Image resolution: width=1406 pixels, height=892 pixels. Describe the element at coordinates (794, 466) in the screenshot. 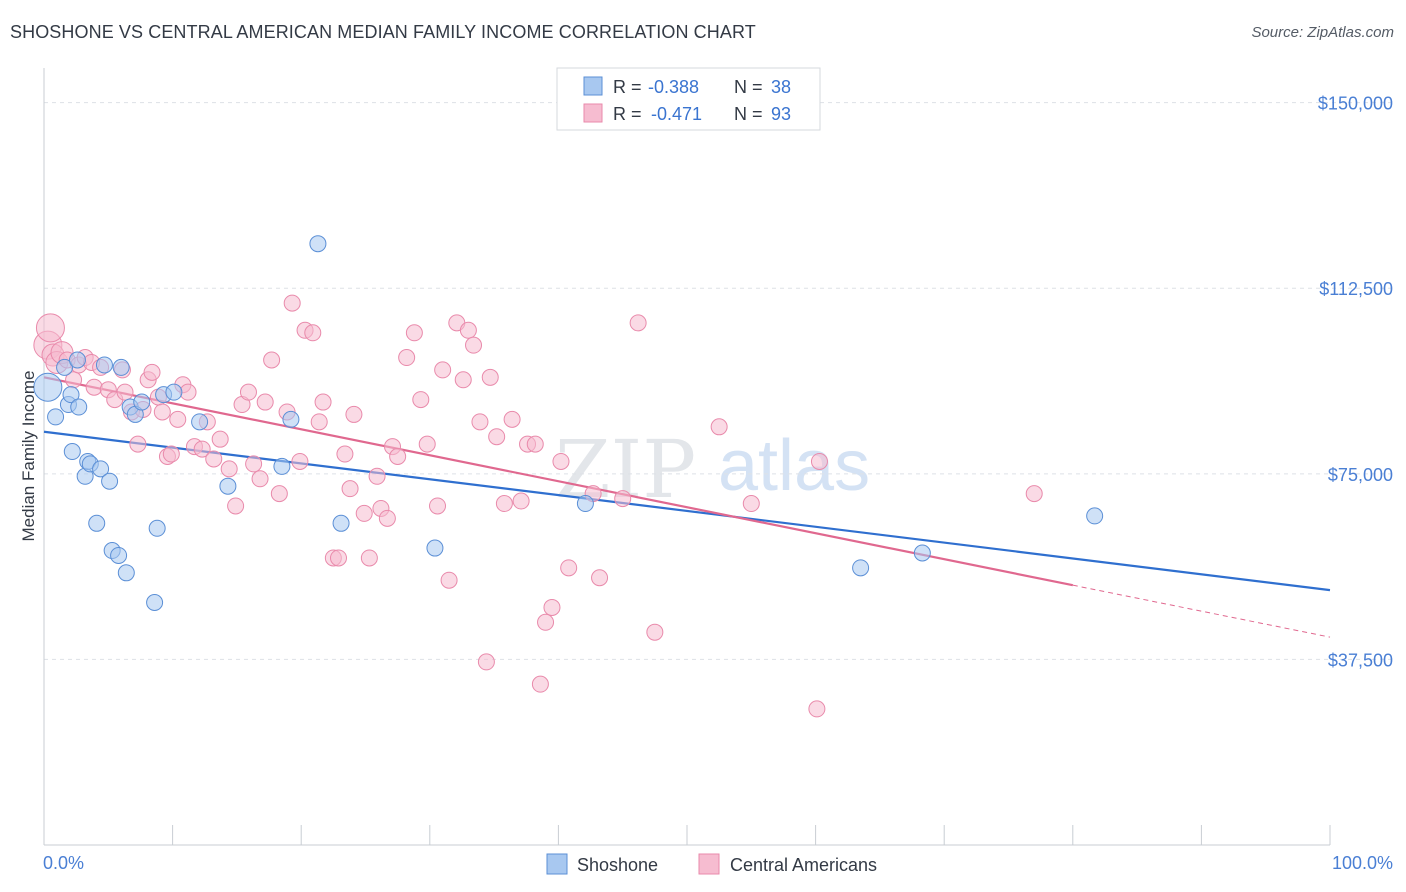

I see `watermark-atlas: atlas` at that location.